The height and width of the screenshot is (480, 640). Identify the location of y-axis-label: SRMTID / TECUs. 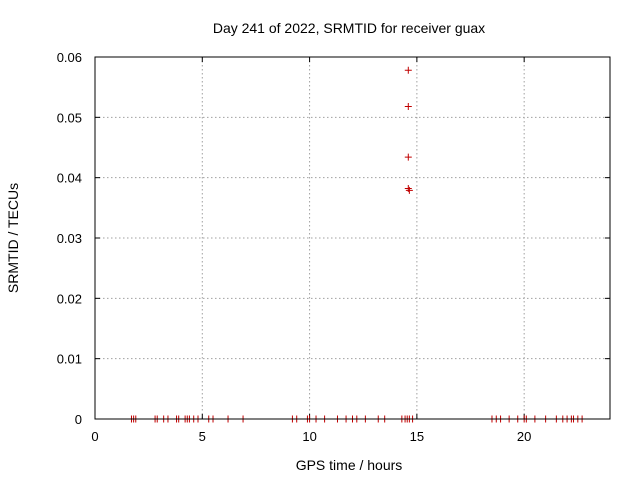
(13, 238).